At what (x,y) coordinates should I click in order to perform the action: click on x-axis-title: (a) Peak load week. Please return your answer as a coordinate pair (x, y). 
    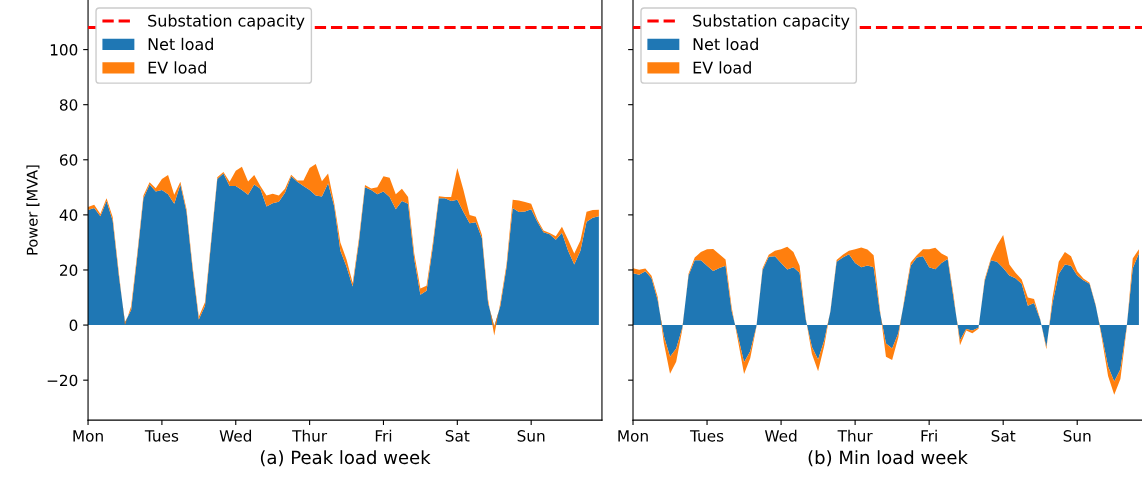
    Looking at the image, I should click on (345, 458).